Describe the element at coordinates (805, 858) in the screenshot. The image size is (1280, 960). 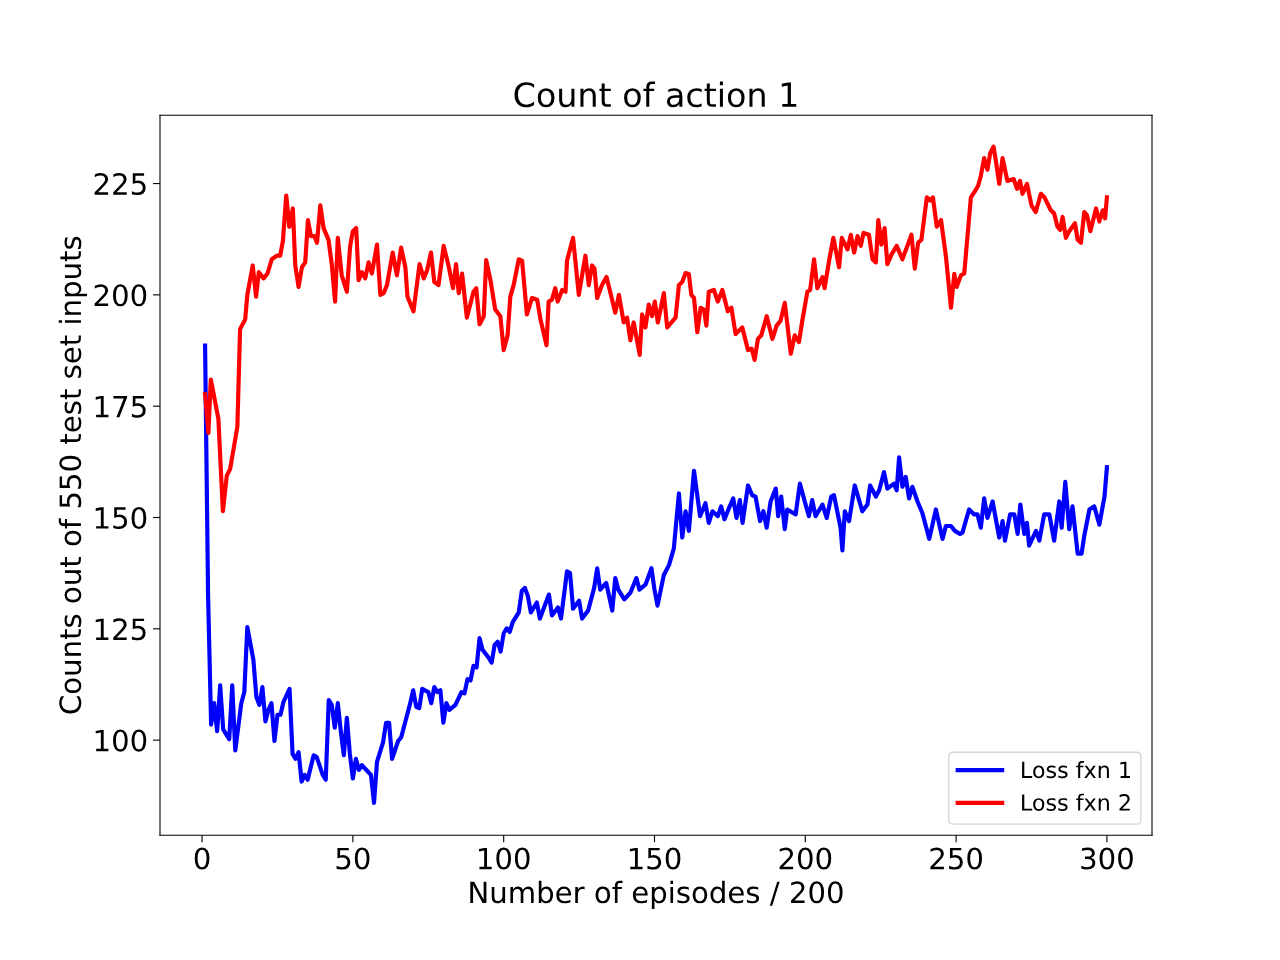
I see `x-tick-label: 200` at that location.